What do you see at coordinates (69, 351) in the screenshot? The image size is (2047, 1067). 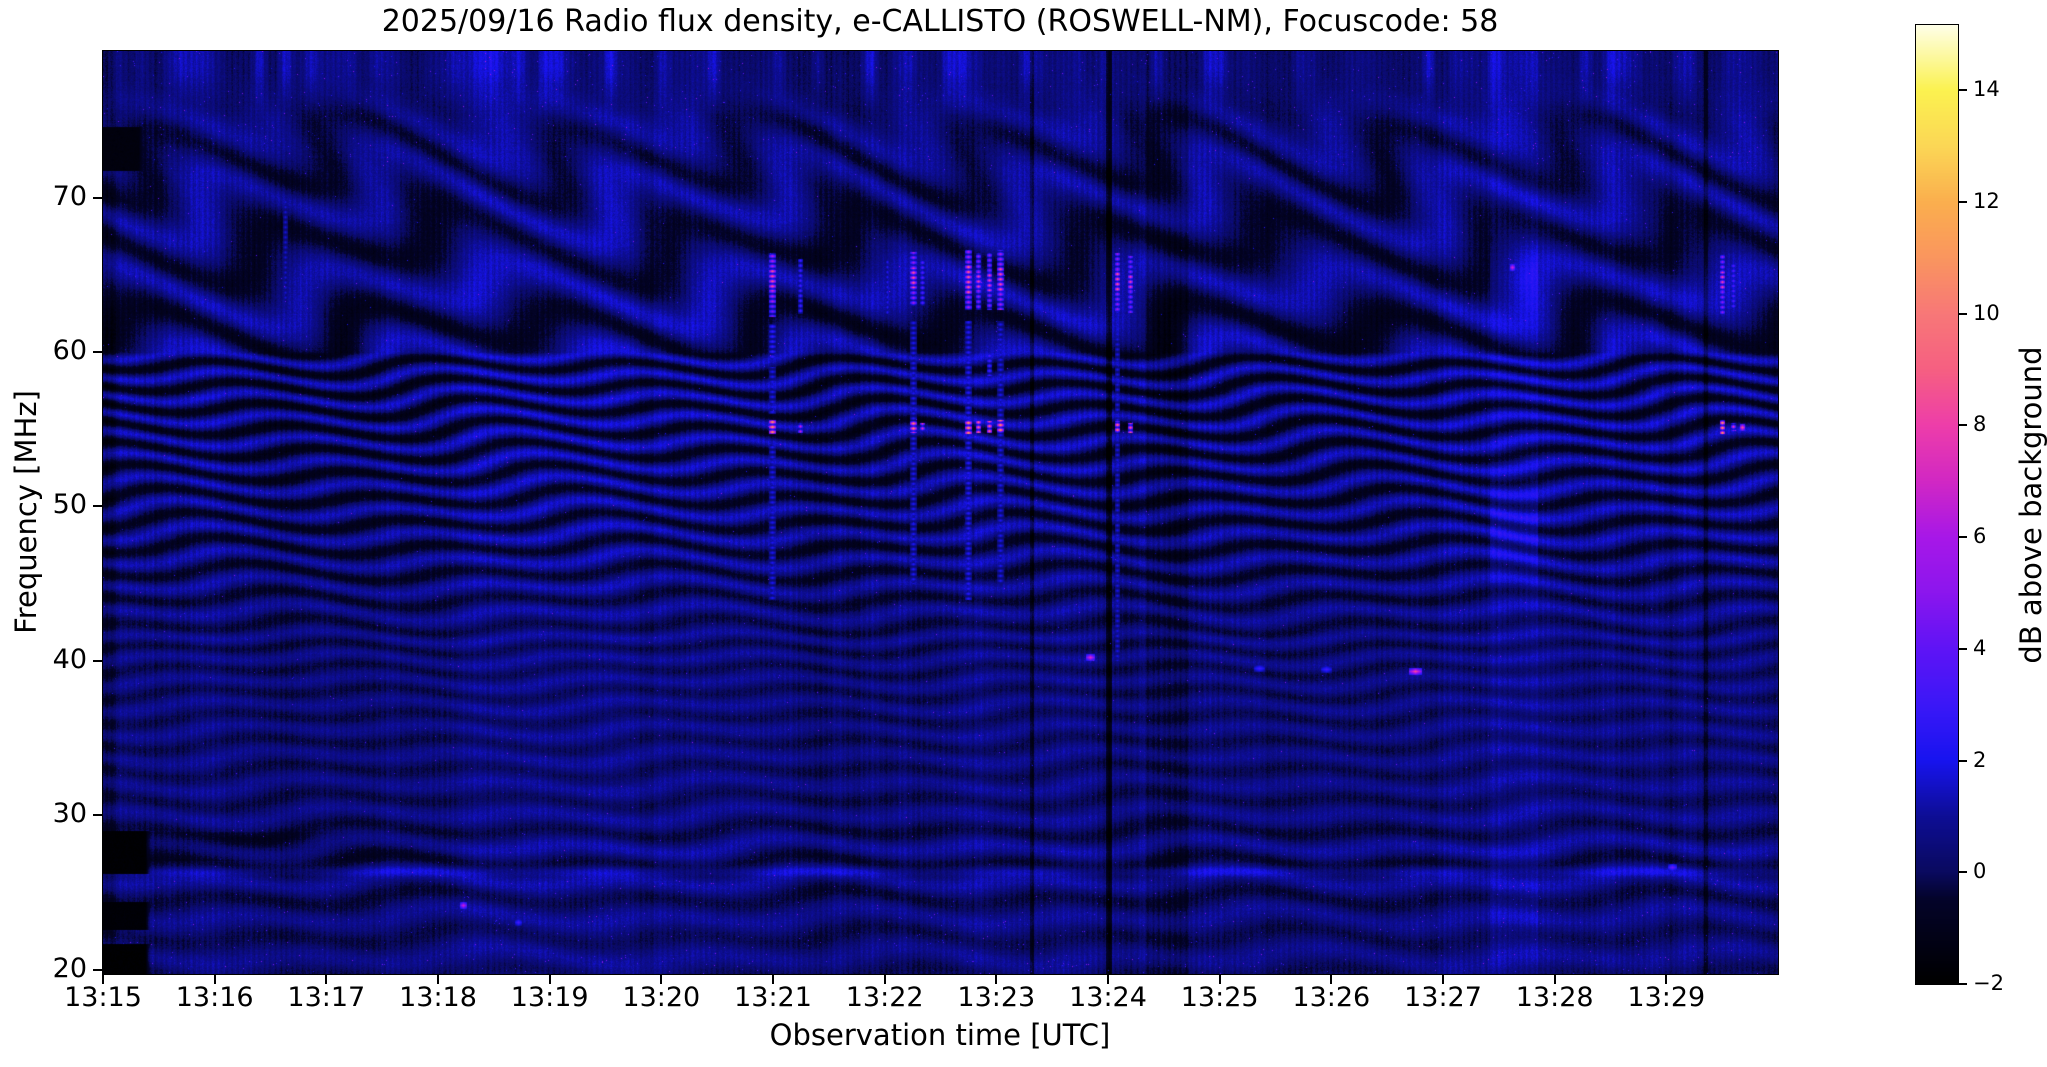 I see `y-tick-label: 60` at bounding box center [69, 351].